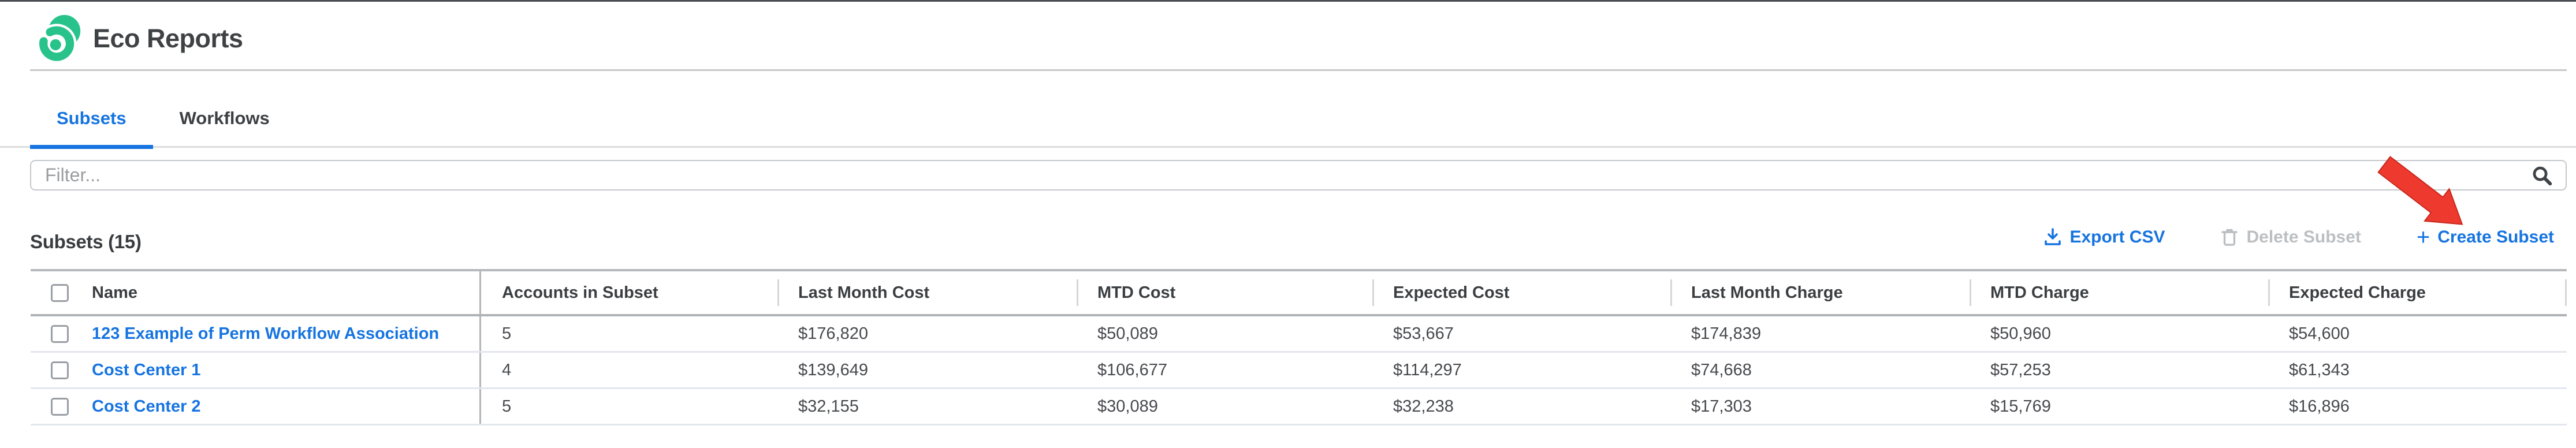  I want to click on delete-subset-button: Delete Subset, so click(2290, 237).